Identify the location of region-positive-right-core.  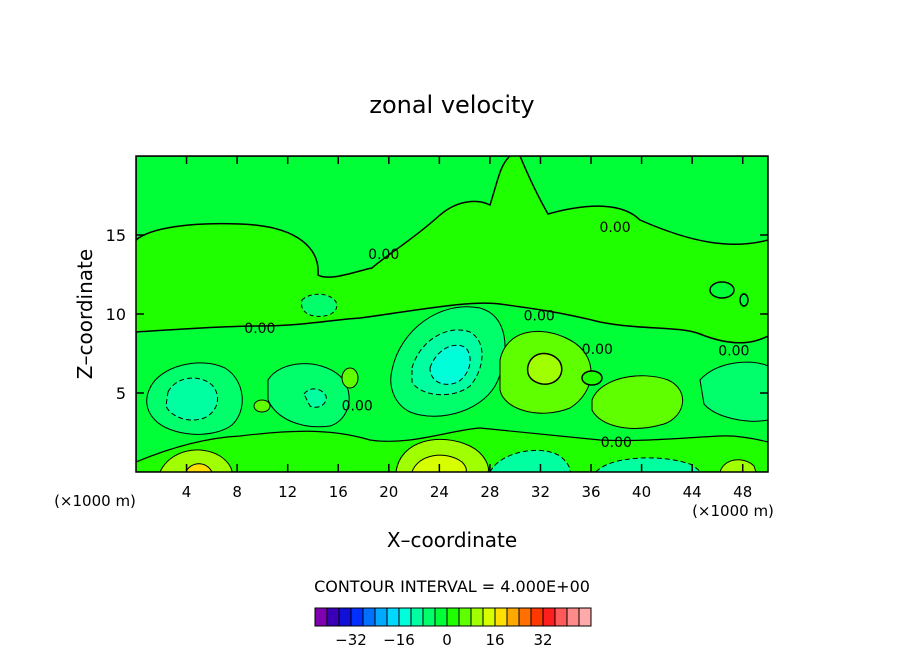
(544, 368).